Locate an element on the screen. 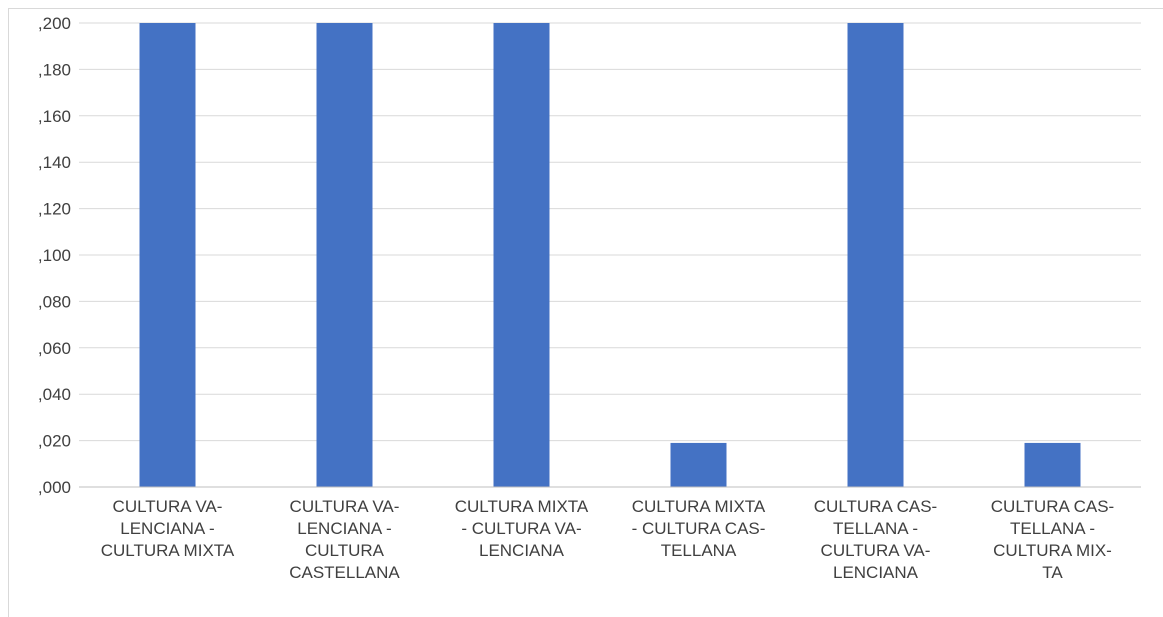 The image size is (1163, 617). y-tick-label: ,100 is located at coordinates (54, 255).